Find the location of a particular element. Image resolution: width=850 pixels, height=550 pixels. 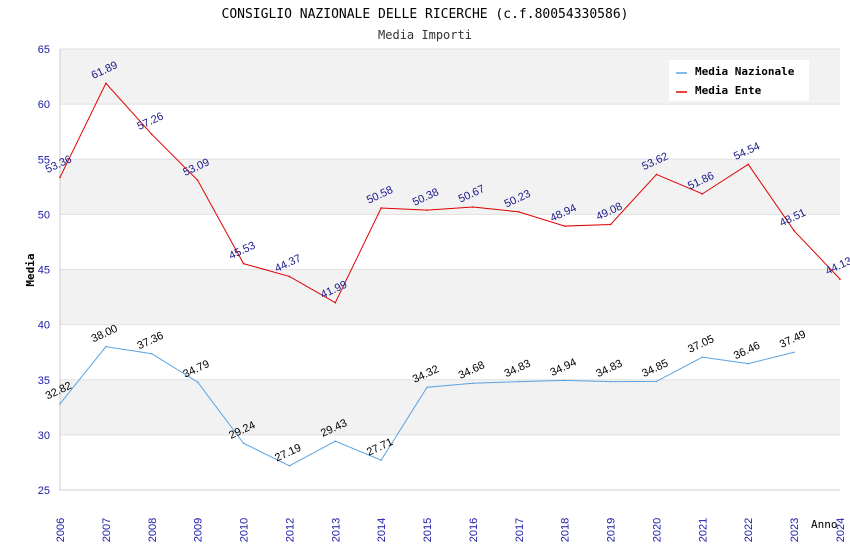

y-tick-label: 25 is located at coordinates (44, 491).